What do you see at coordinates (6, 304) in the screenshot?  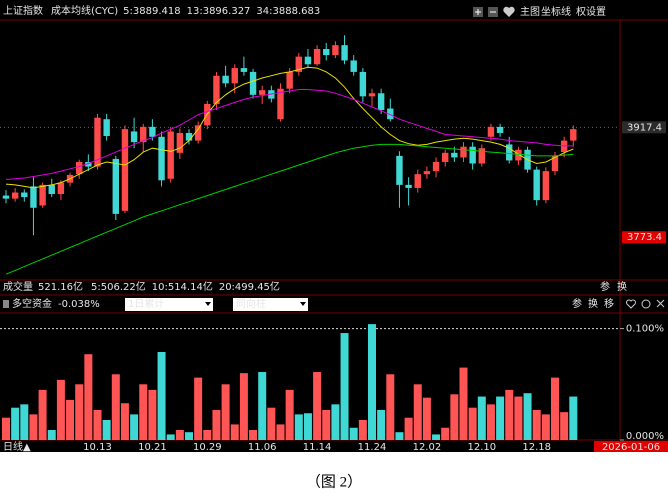 I see `panel-icon` at bounding box center [6, 304].